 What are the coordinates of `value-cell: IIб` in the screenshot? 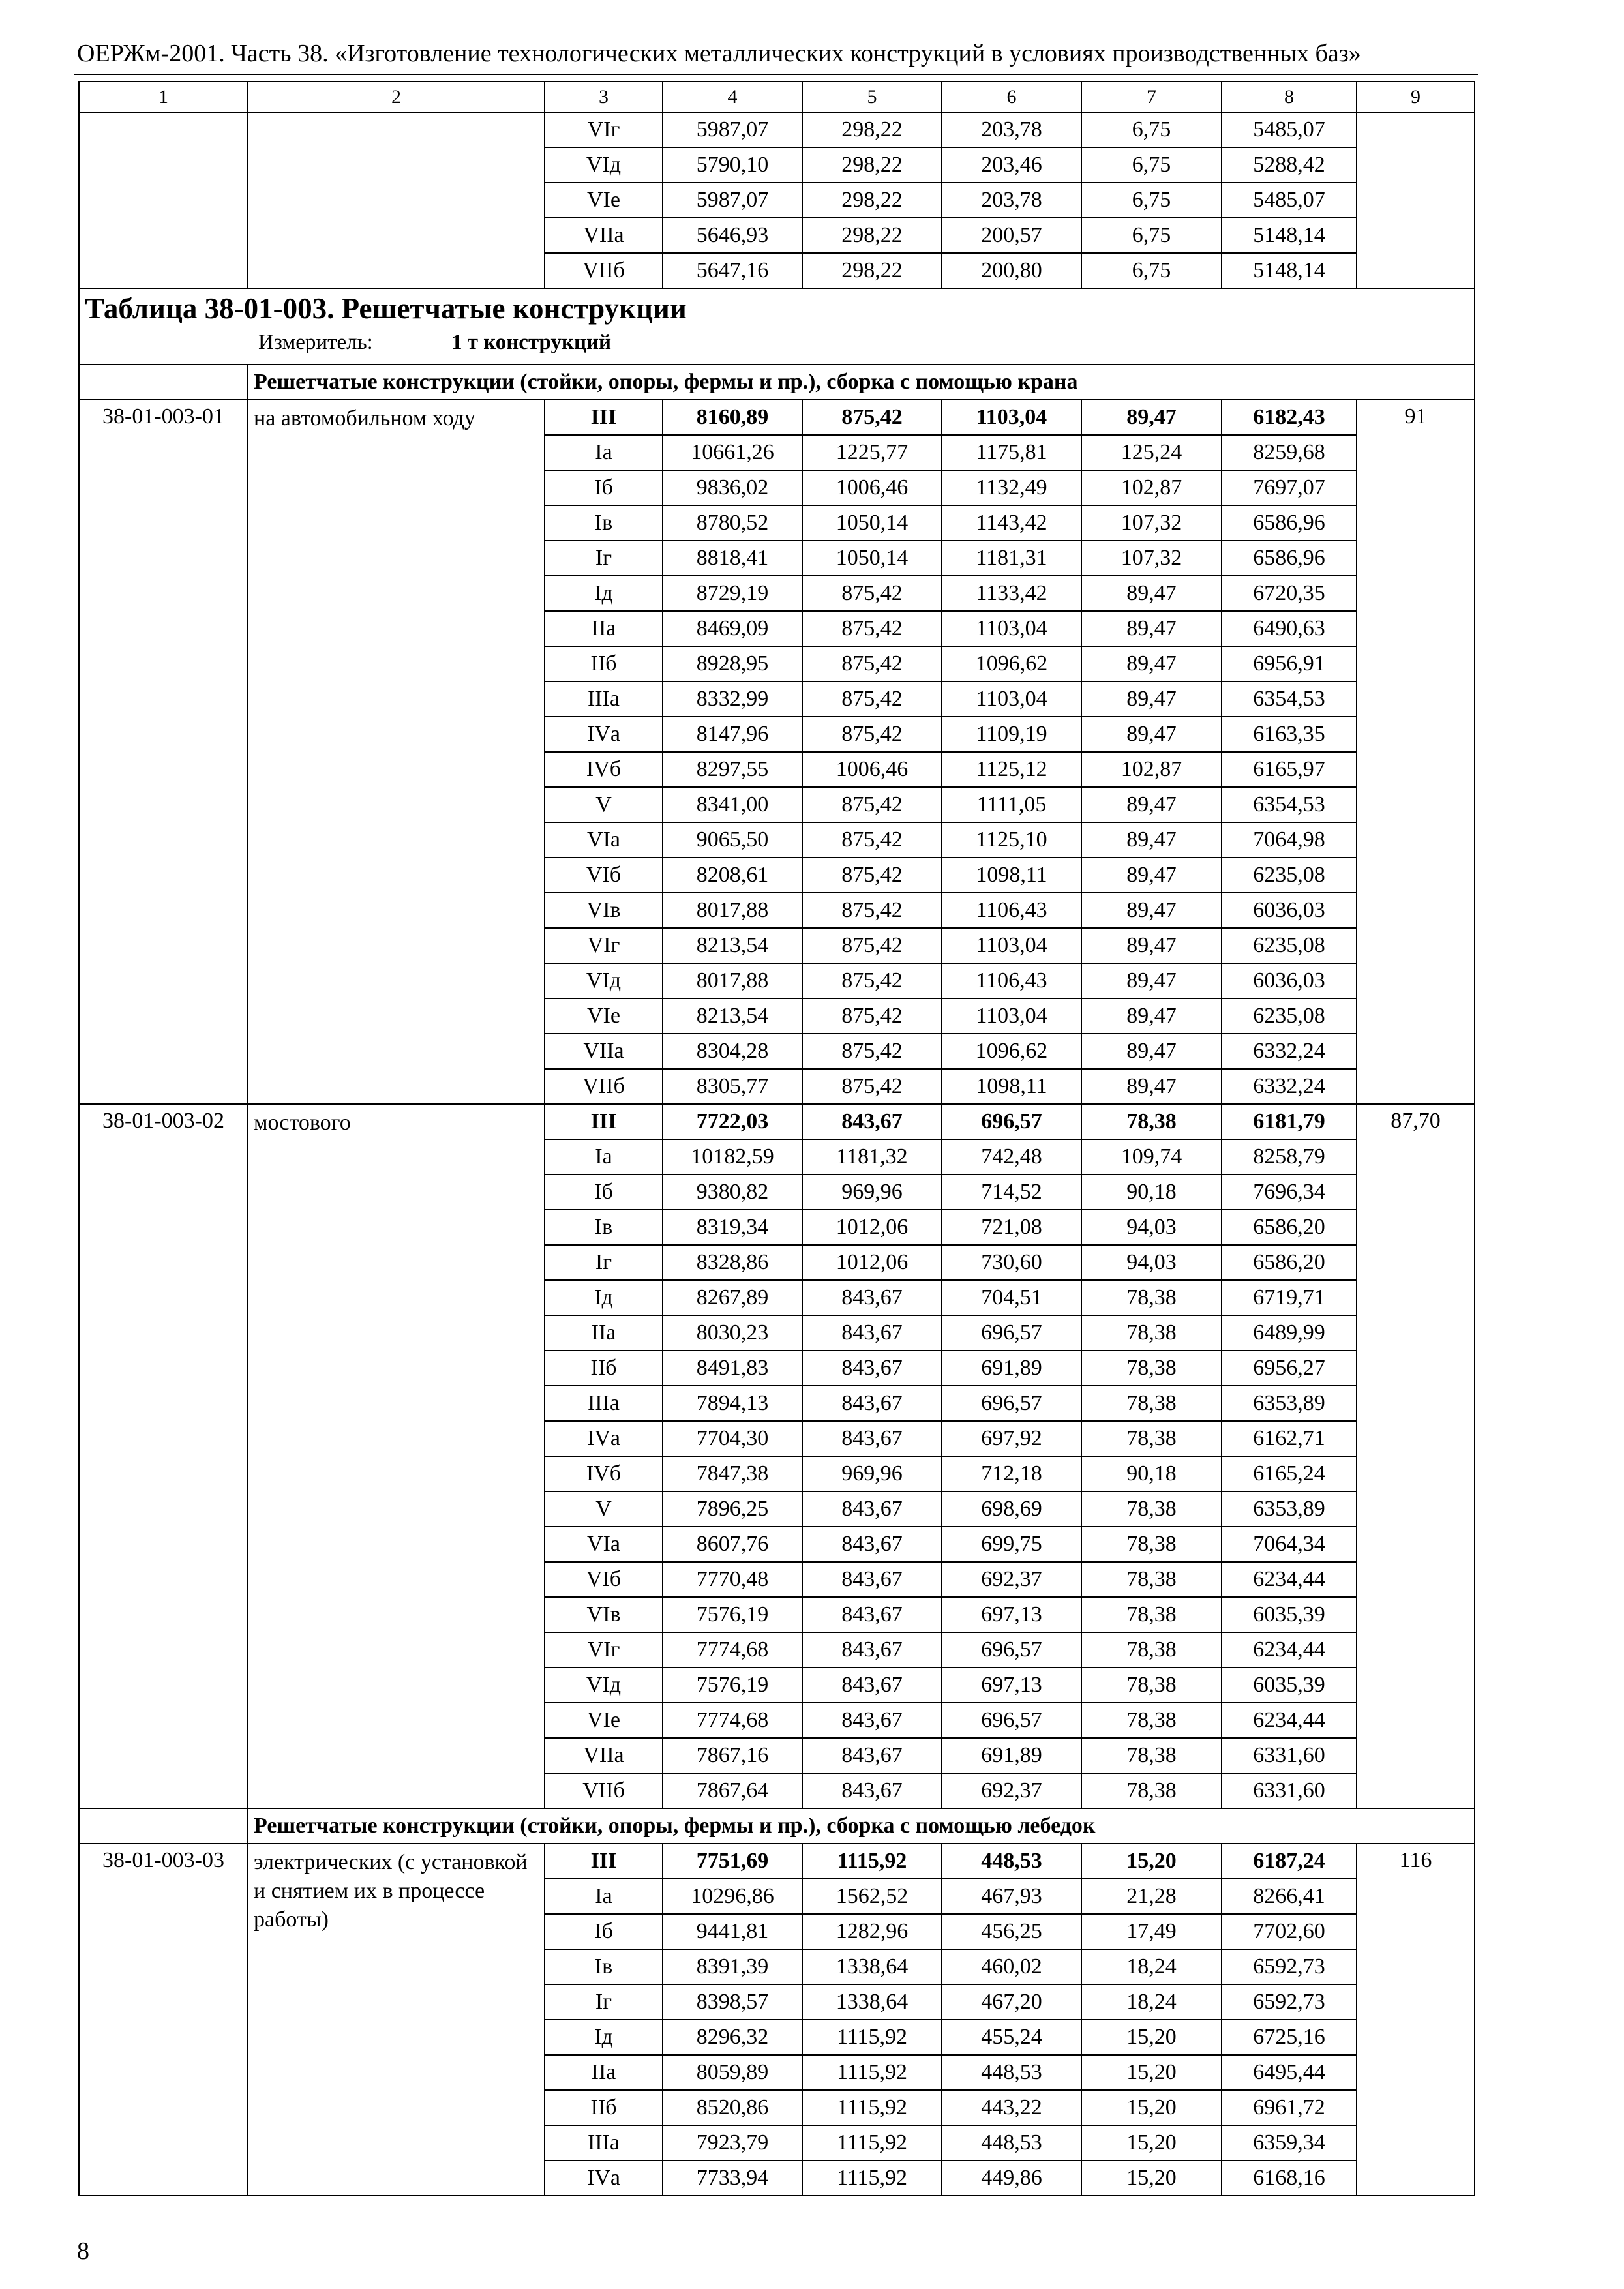 It's located at (603, 1368).